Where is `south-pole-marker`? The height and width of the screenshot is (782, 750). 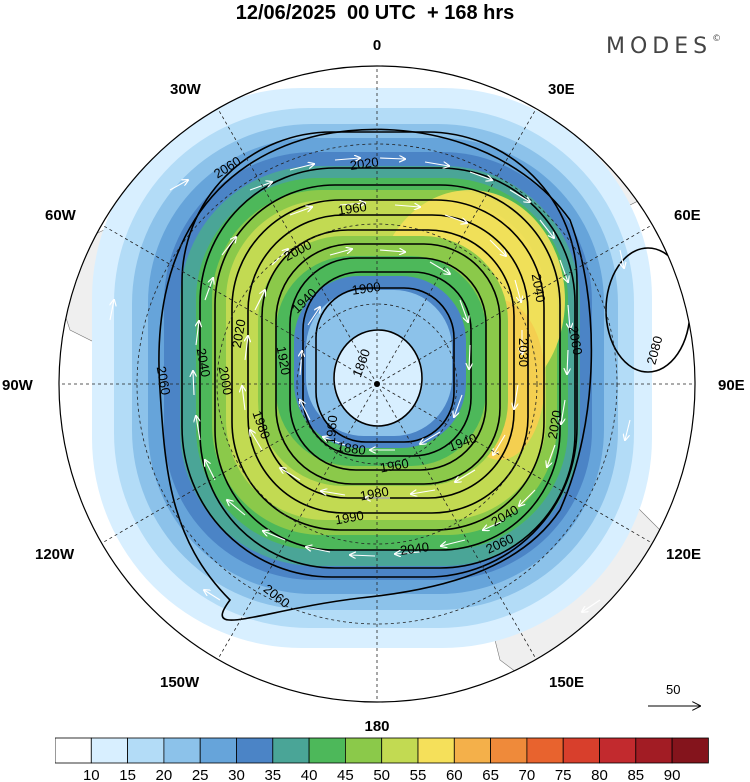 south-pole-marker is located at coordinates (377, 384).